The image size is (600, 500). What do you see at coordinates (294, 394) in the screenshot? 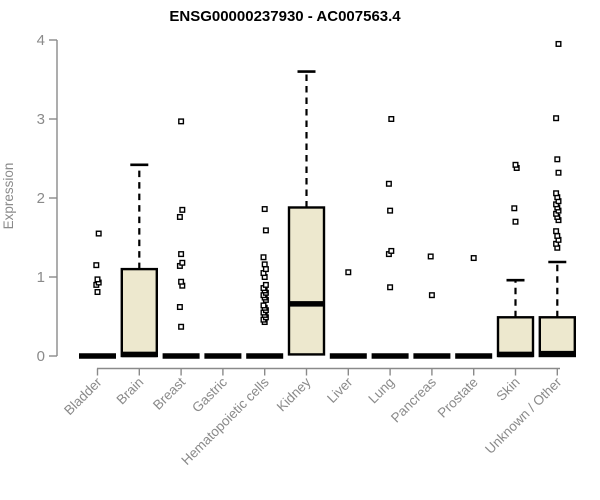
I see `x-tick-label: Kidney` at bounding box center [294, 394].